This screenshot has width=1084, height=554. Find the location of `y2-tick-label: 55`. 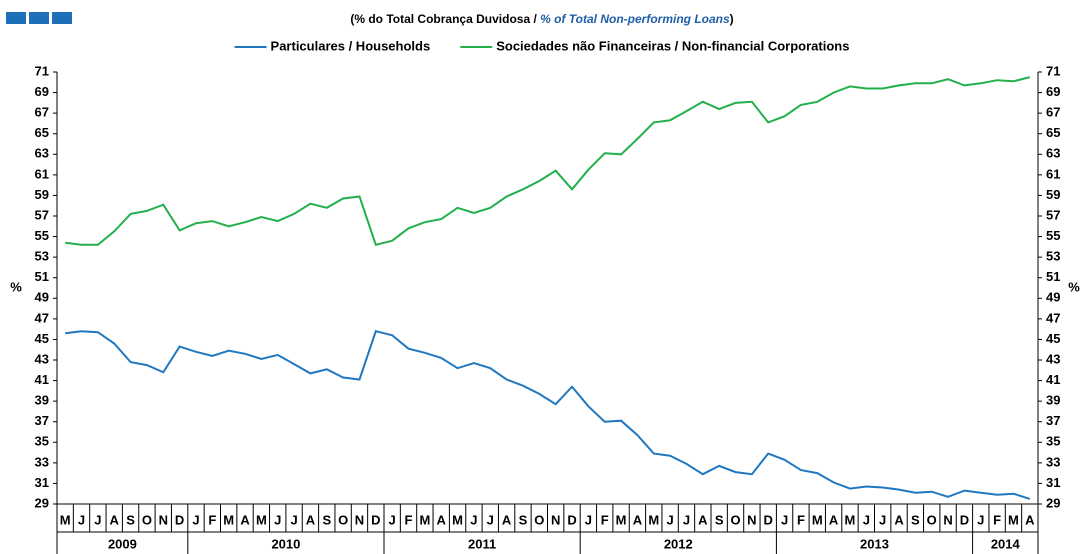

y2-tick-label: 55 is located at coordinates (1053, 235).